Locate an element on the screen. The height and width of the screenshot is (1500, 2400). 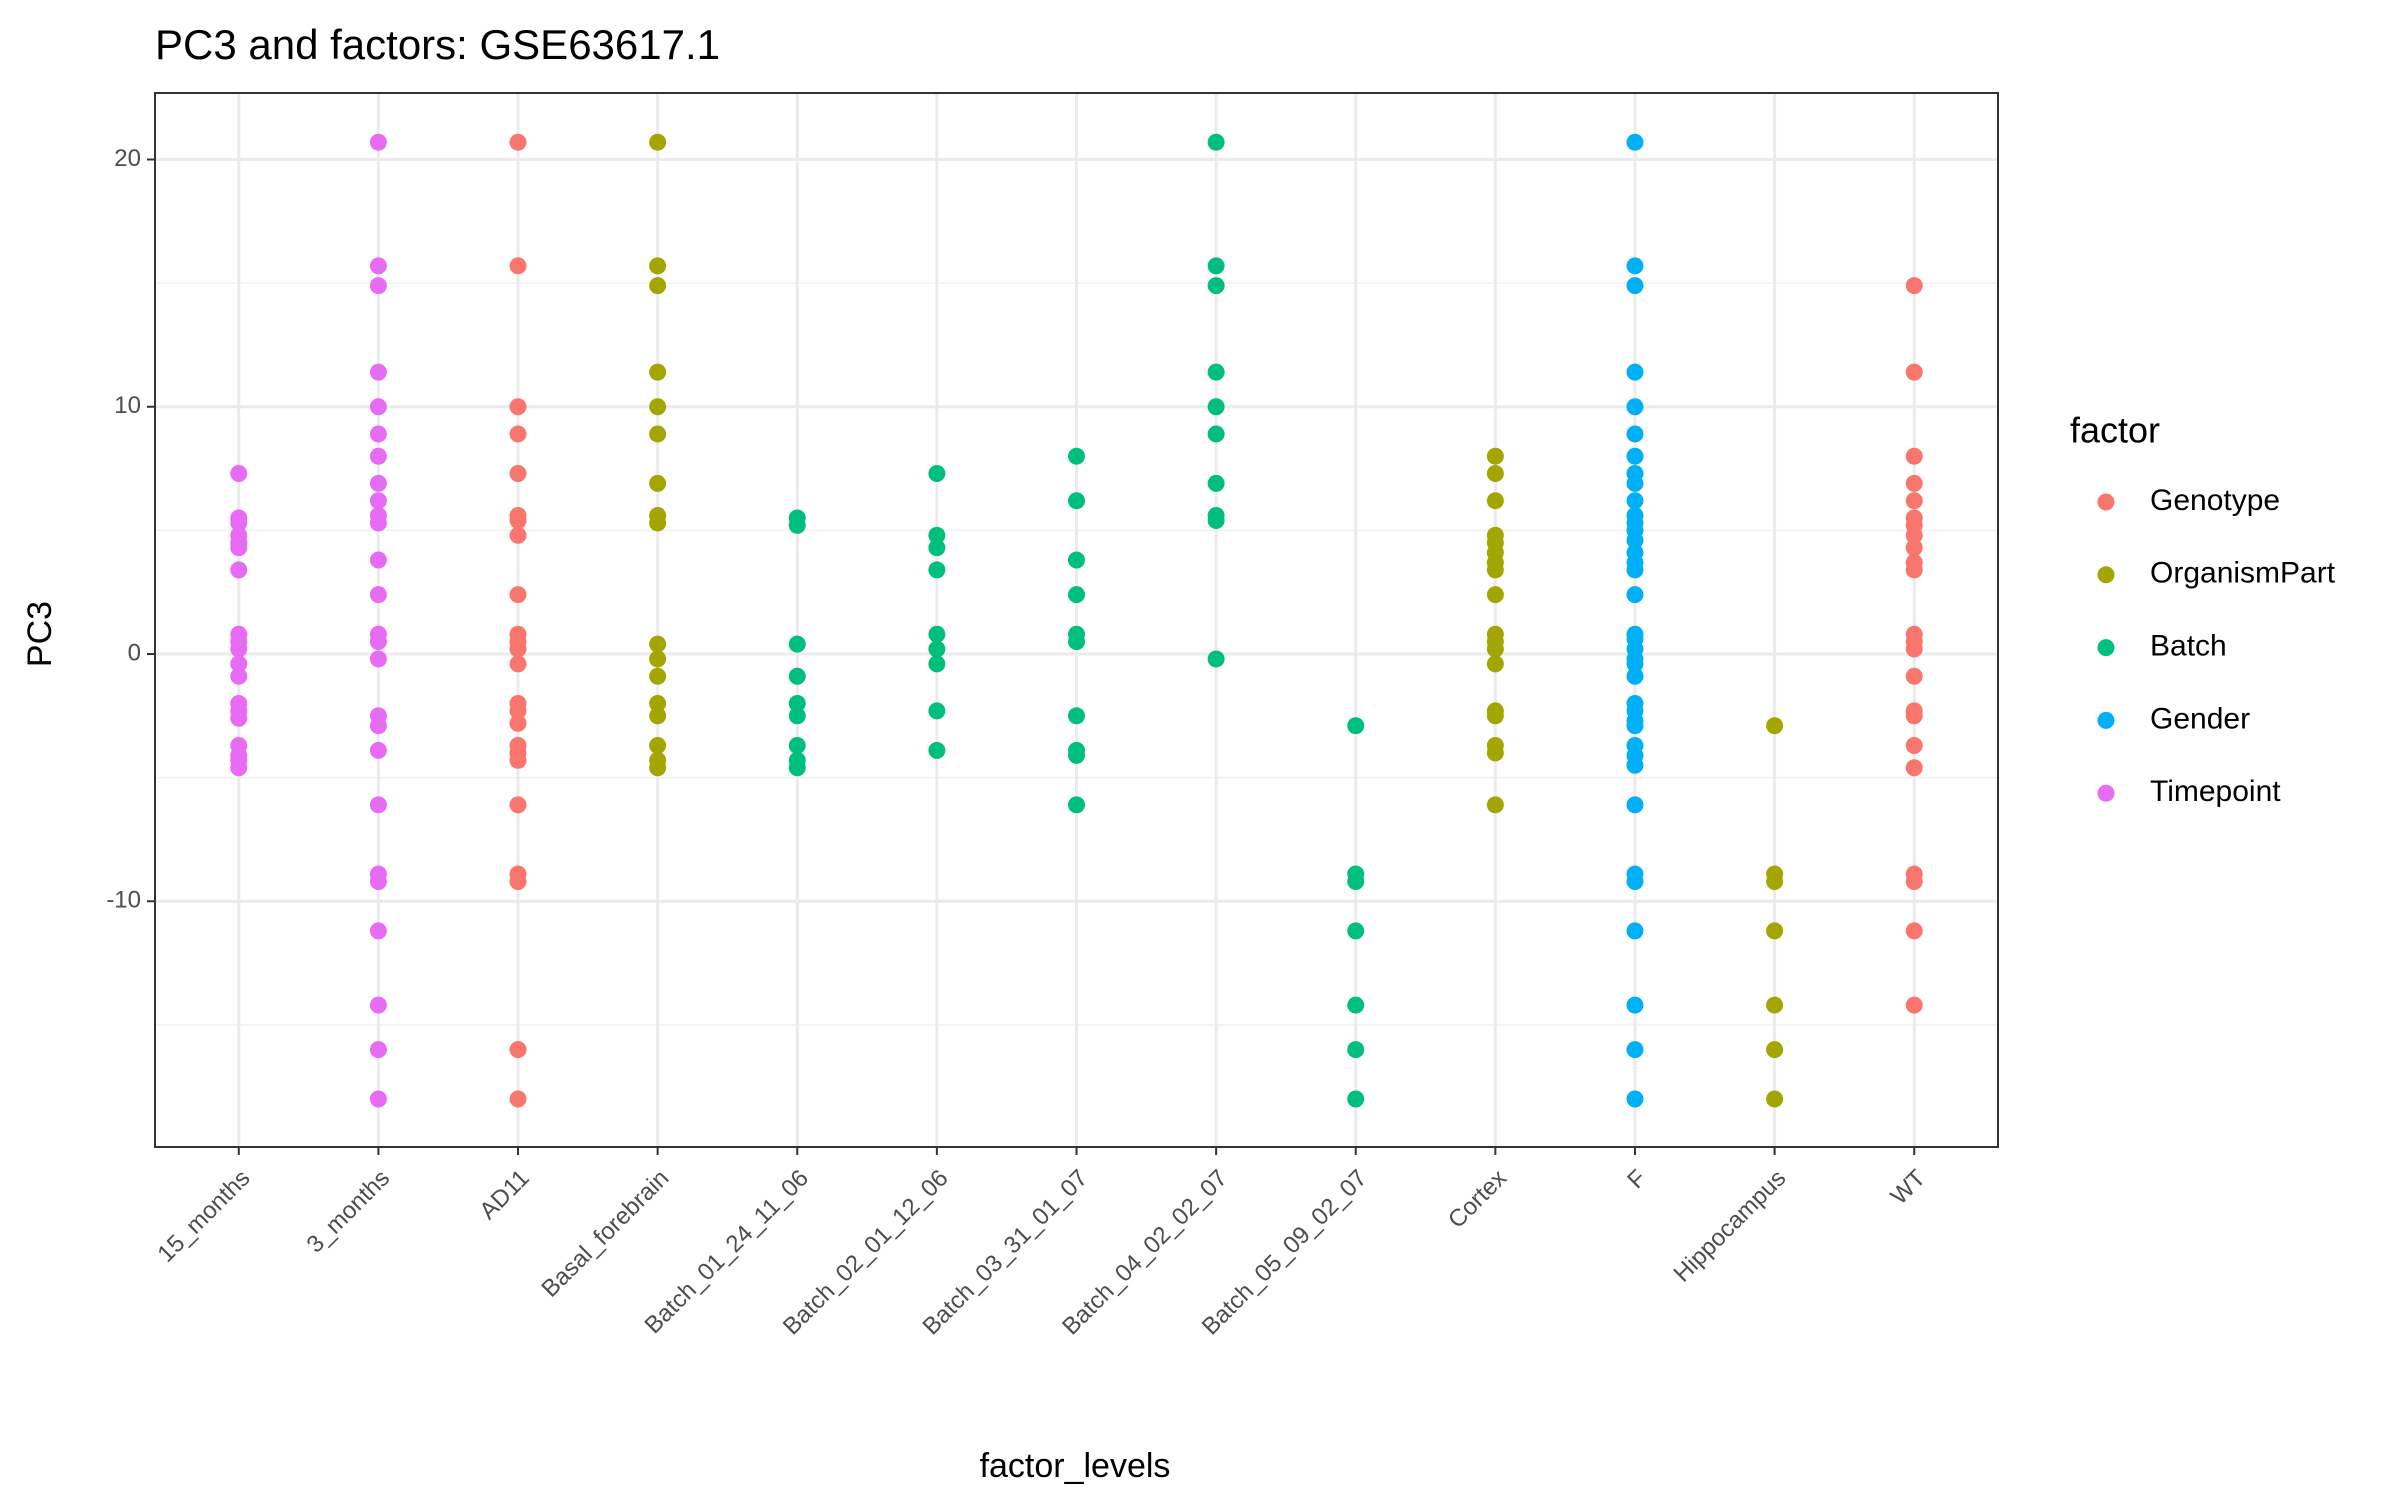
legend-title: factor is located at coordinates (2115, 430).